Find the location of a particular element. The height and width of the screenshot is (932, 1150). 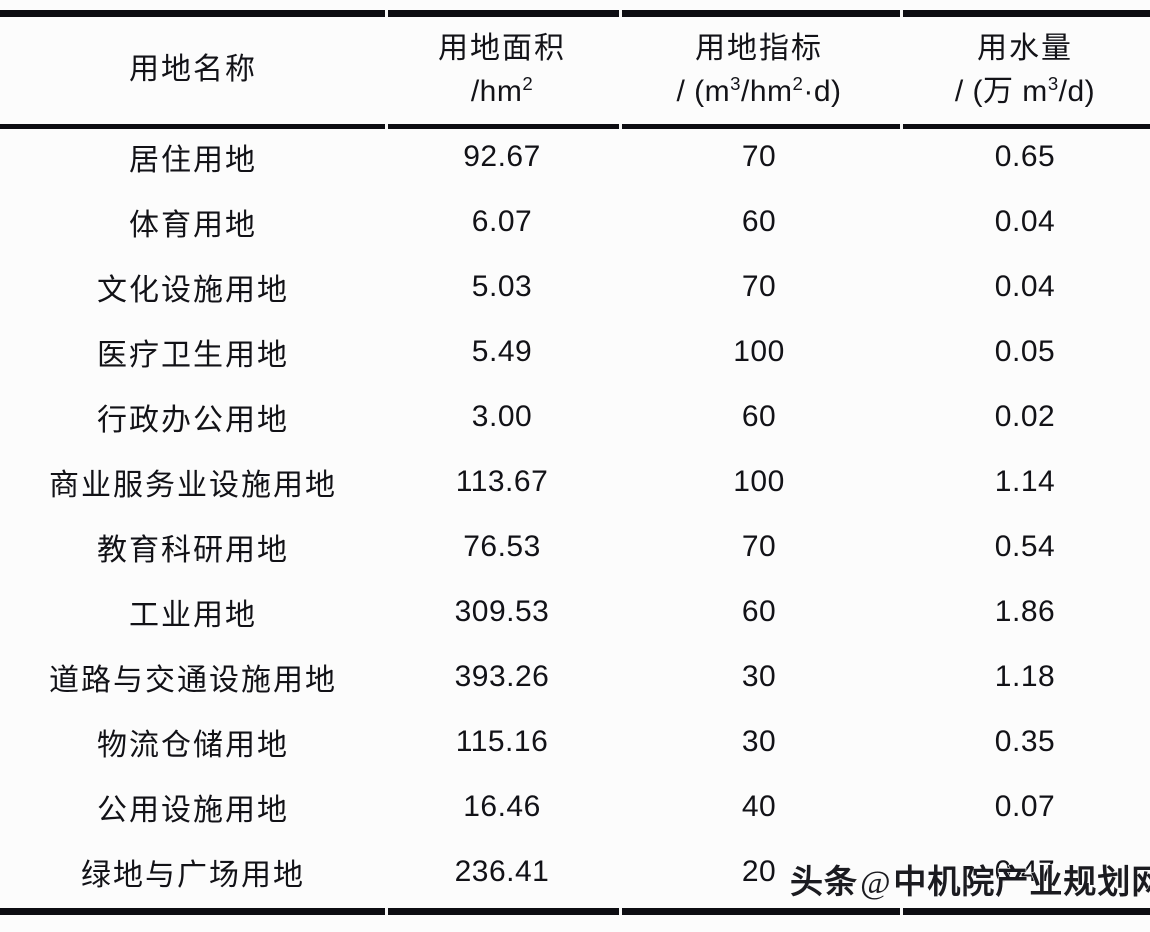

cell-water-demand: 0.65 is located at coordinates (1025, 156).